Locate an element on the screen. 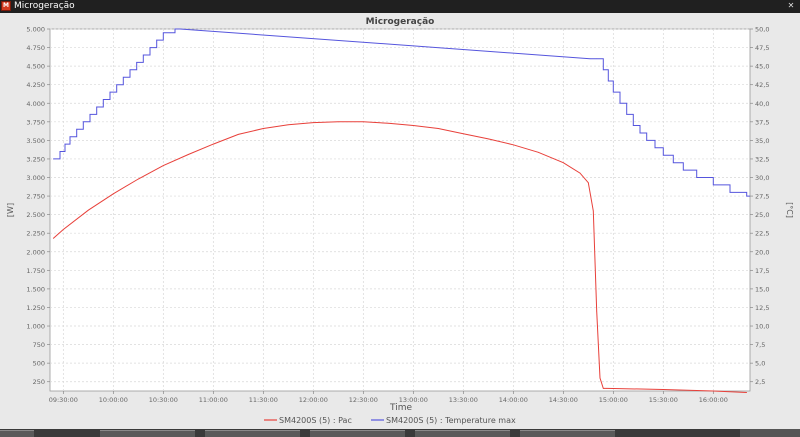  legend-label-temperature: SM4200S (5) : Temperature max is located at coordinates (451, 420).